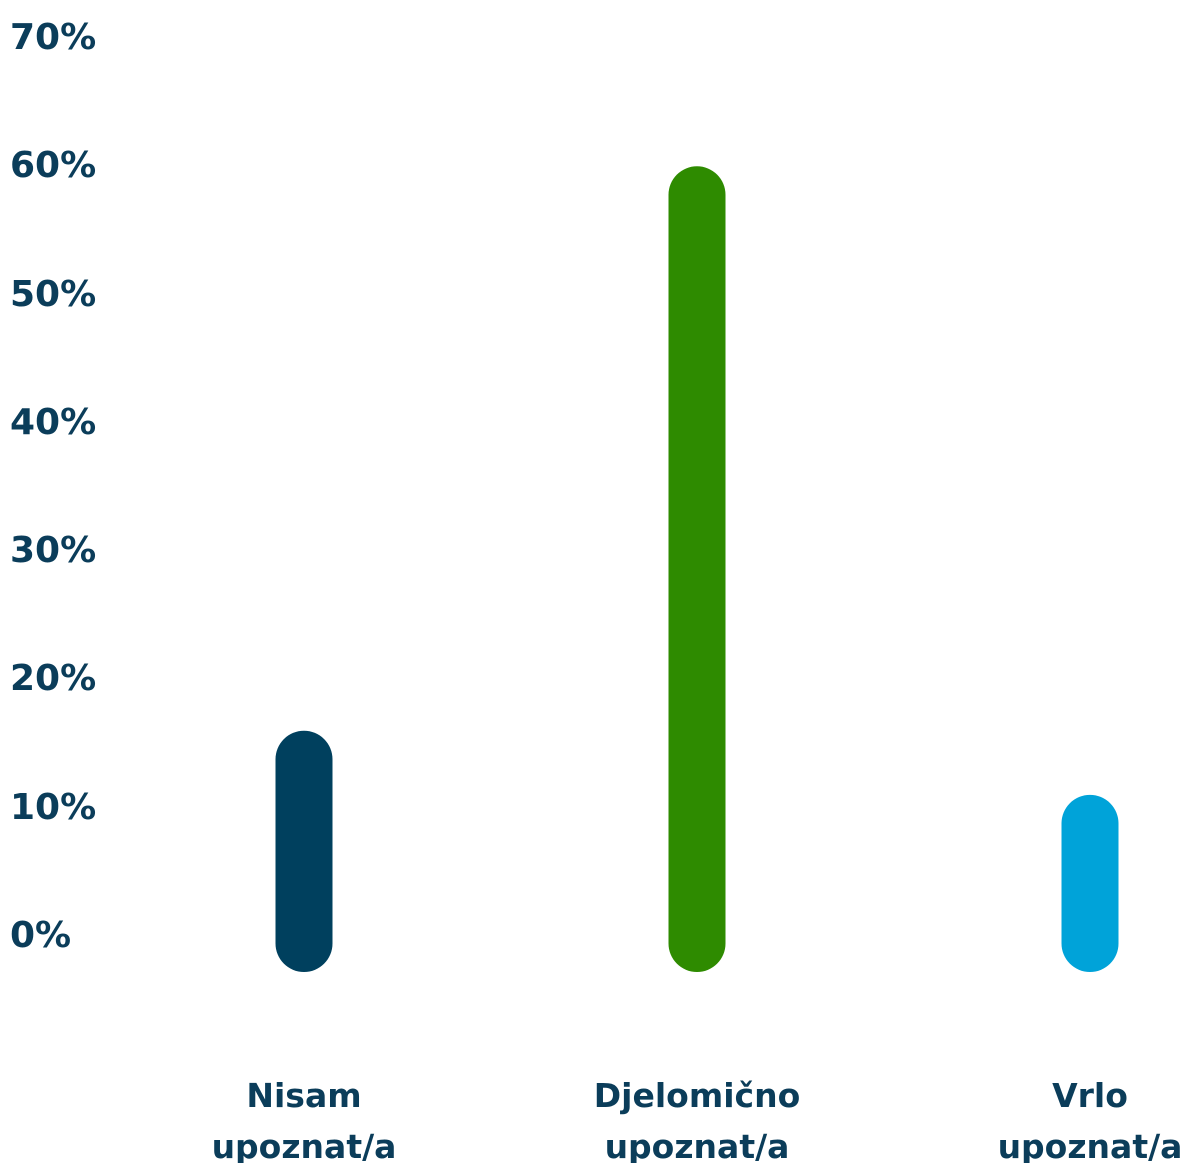  Describe the element at coordinates (53, 422) in the screenshot. I see `y-tick-label: 40%` at that location.